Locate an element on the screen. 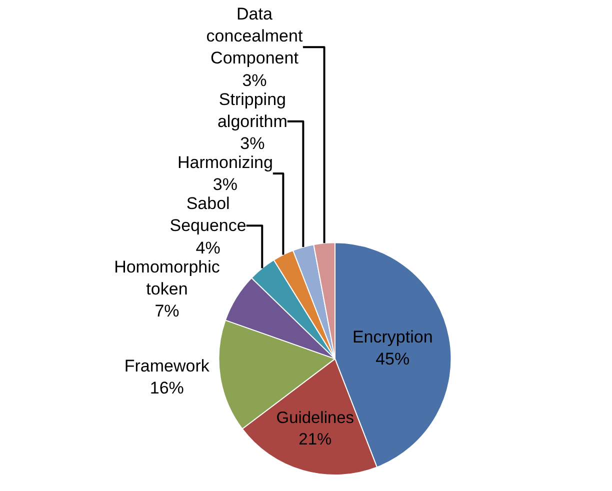 This screenshot has width=612, height=491. slice-label: Framework is located at coordinates (167, 366).